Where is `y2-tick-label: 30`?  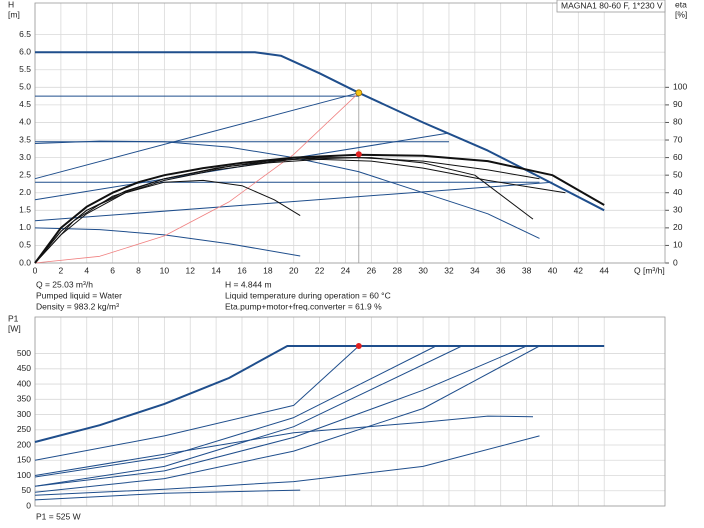
y2-tick-label: 30 is located at coordinates (678, 210).